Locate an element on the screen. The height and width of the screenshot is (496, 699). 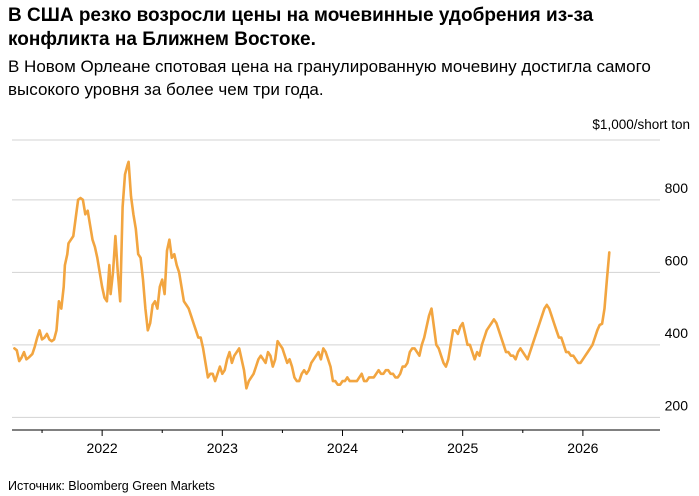
x-tick-label: 2026 is located at coordinates (582, 448).